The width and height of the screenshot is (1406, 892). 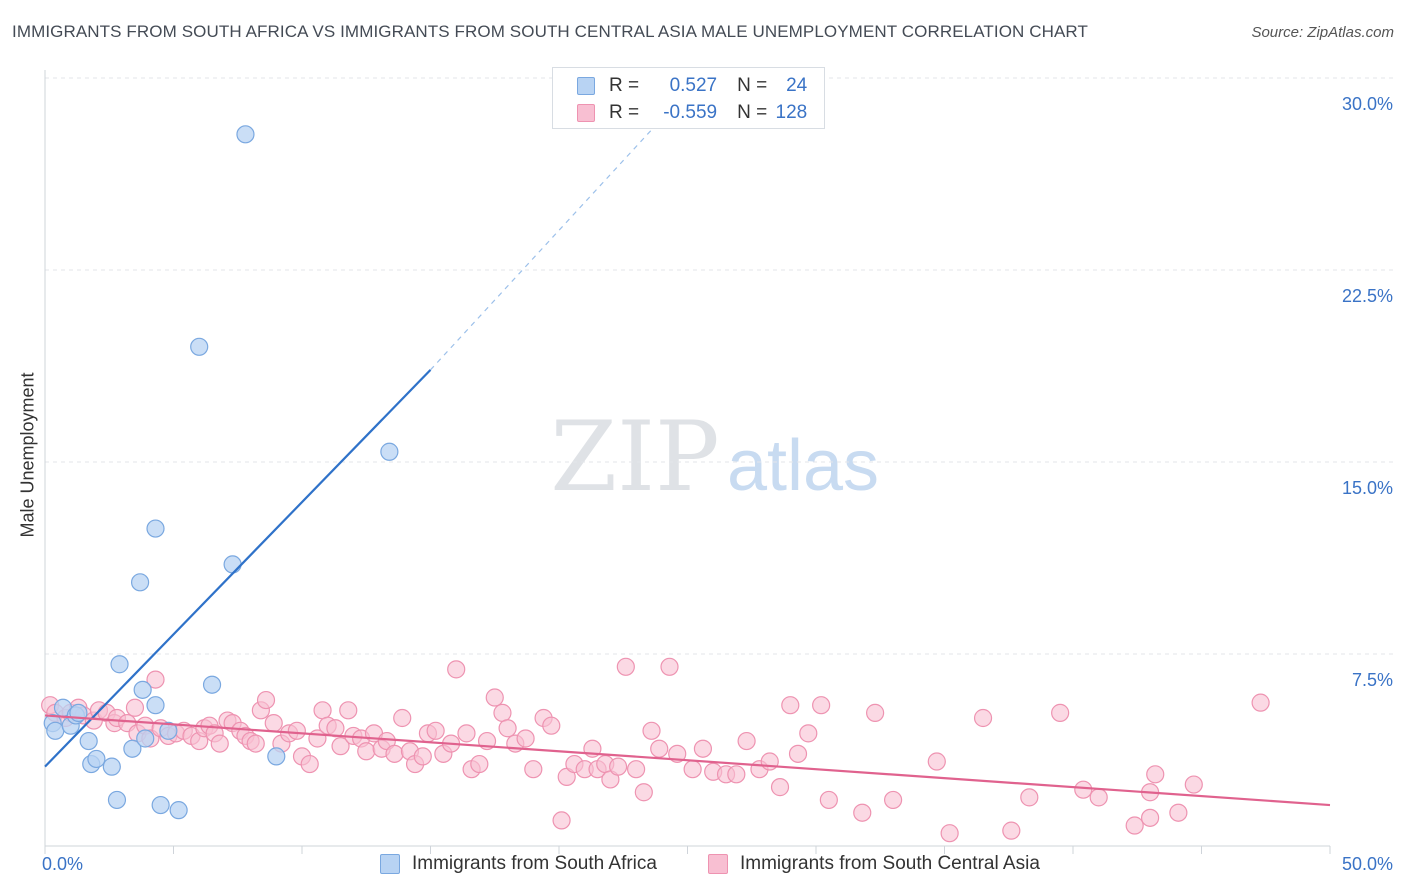 I want to click on trend-line-south-africa, so click(x=238, y=568).